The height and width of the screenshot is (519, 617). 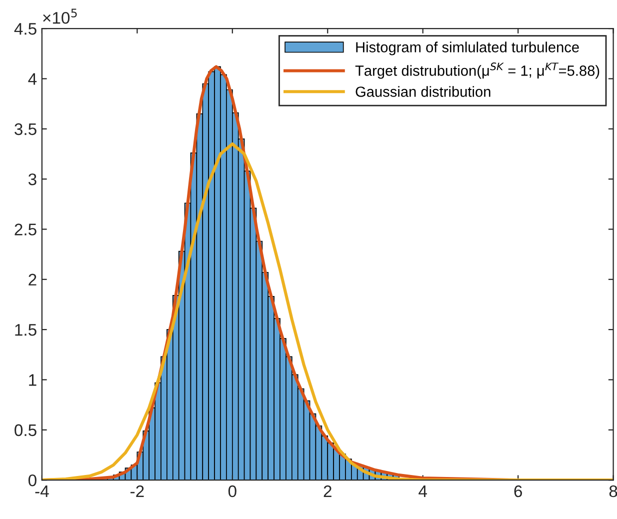 I want to click on x-tick-label: 2, so click(x=328, y=491).